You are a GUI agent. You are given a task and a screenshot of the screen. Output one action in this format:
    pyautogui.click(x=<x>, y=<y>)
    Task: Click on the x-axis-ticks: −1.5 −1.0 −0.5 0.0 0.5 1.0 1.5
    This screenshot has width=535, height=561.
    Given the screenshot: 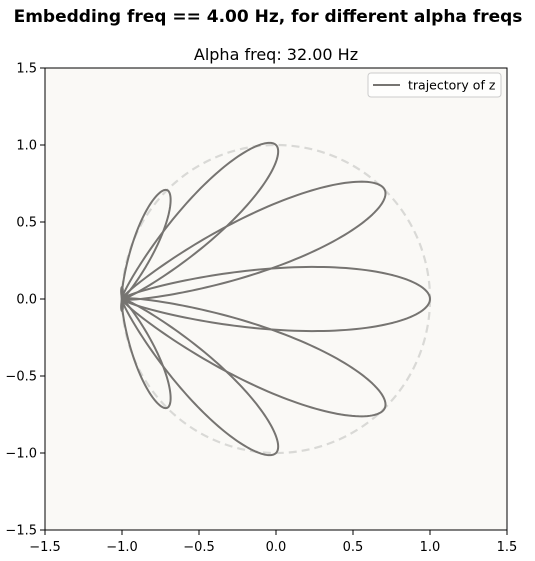 What is the action you would take?
    pyautogui.click(x=273, y=542)
    